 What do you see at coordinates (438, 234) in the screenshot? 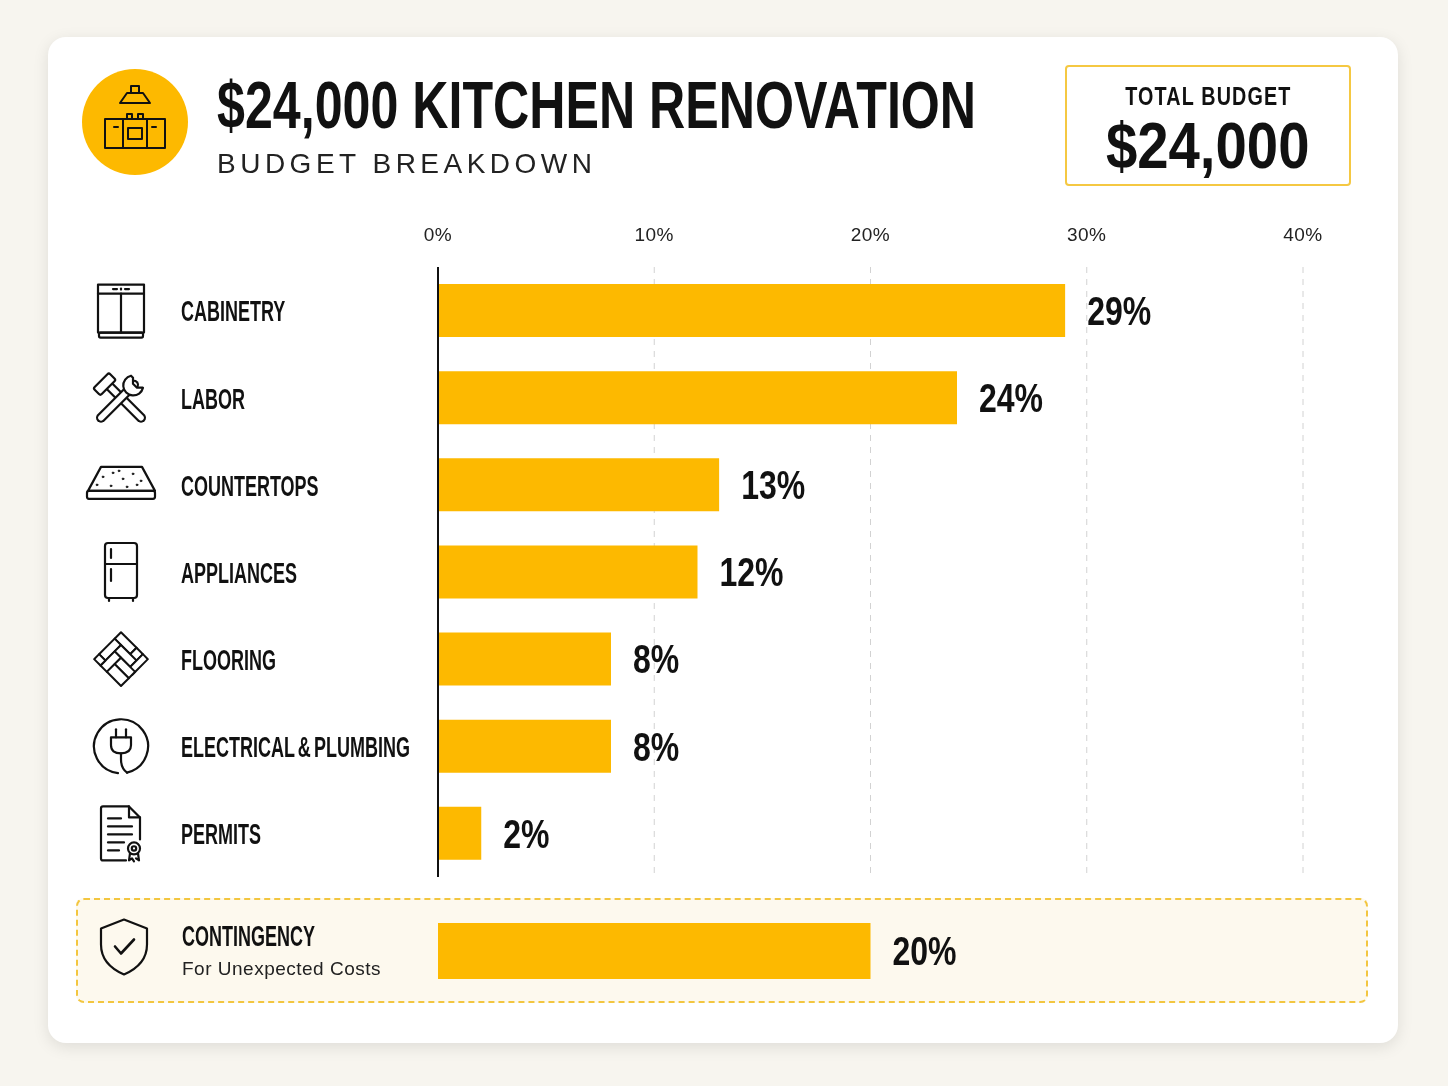
I see `x-tick-label: 0%` at bounding box center [438, 234].